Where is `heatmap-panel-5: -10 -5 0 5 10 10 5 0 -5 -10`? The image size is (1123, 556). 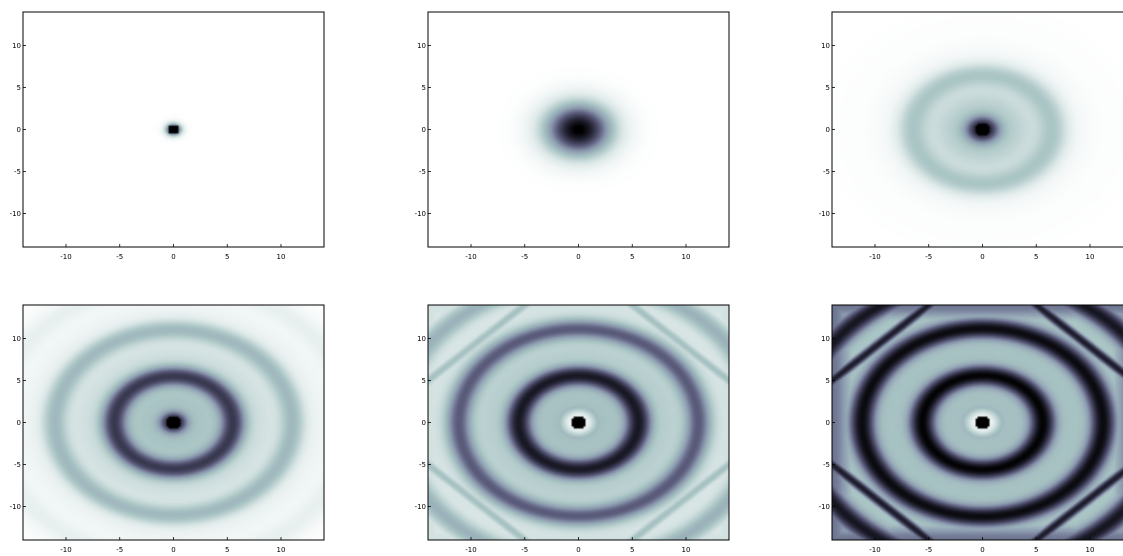
heatmap-panel-5: -10 -5 0 5 10 10 5 0 -5 -10 is located at coordinates (572, 429).